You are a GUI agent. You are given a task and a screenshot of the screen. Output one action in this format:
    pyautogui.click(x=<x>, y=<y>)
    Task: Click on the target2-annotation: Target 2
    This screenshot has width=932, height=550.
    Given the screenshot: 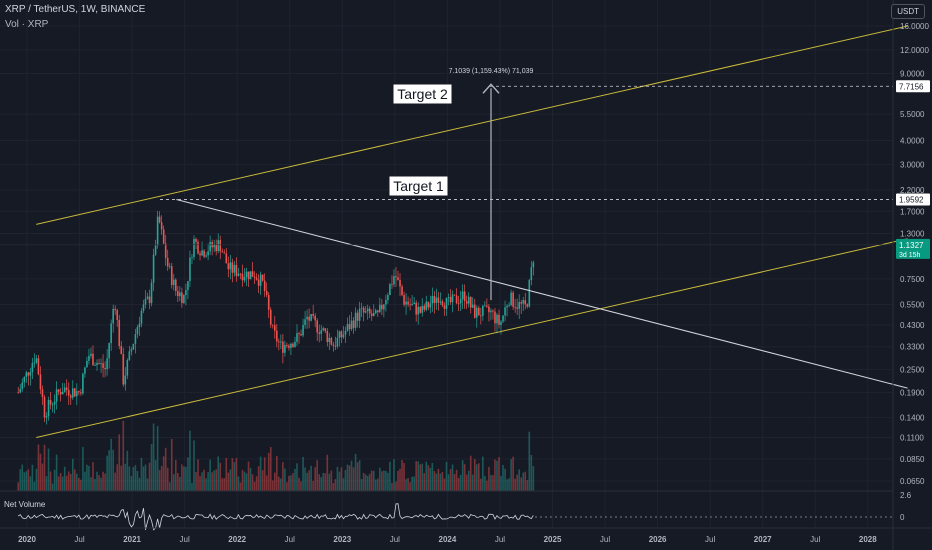 What is the action you would take?
    pyautogui.click(x=422, y=94)
    